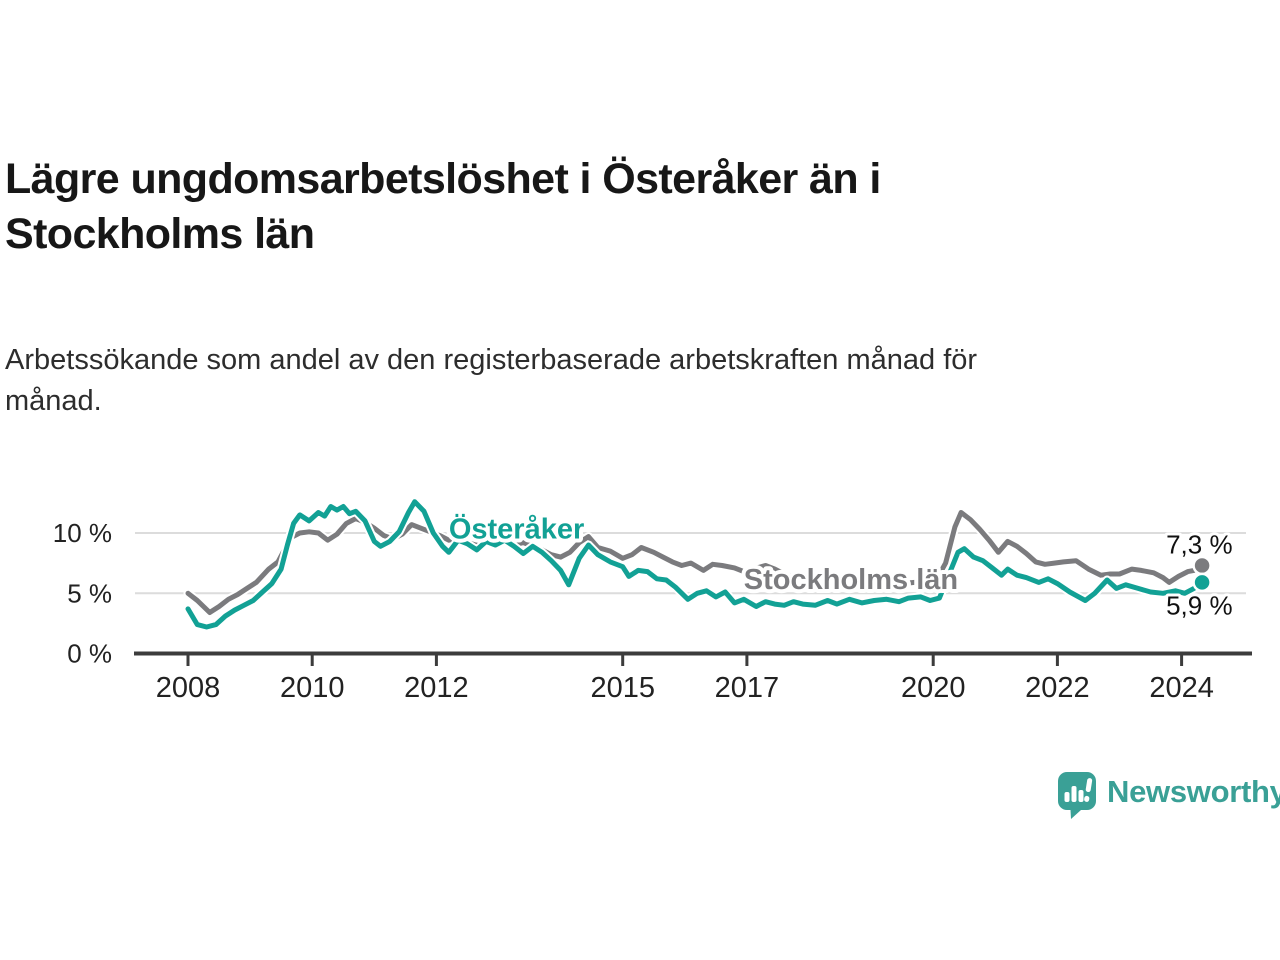 This screenshot has height=960, width=1280. I want to click on x-axis-tick-label: 2017, so click(747, 688).